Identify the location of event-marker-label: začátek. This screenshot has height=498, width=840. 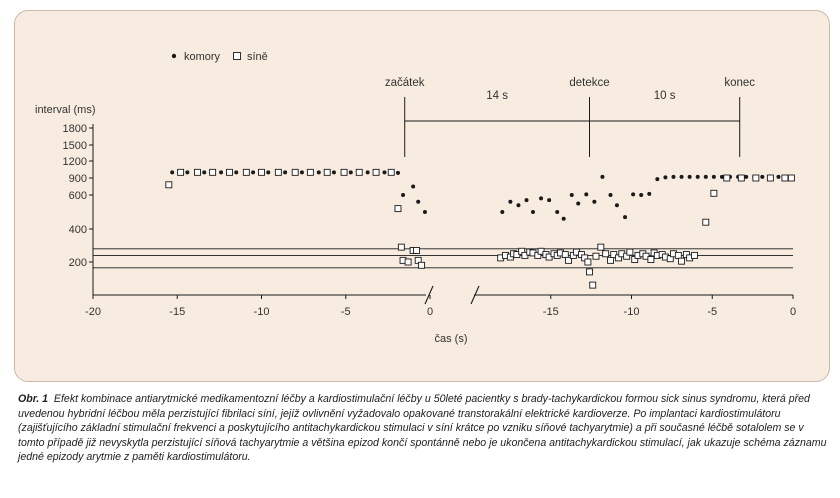
(405, 83).